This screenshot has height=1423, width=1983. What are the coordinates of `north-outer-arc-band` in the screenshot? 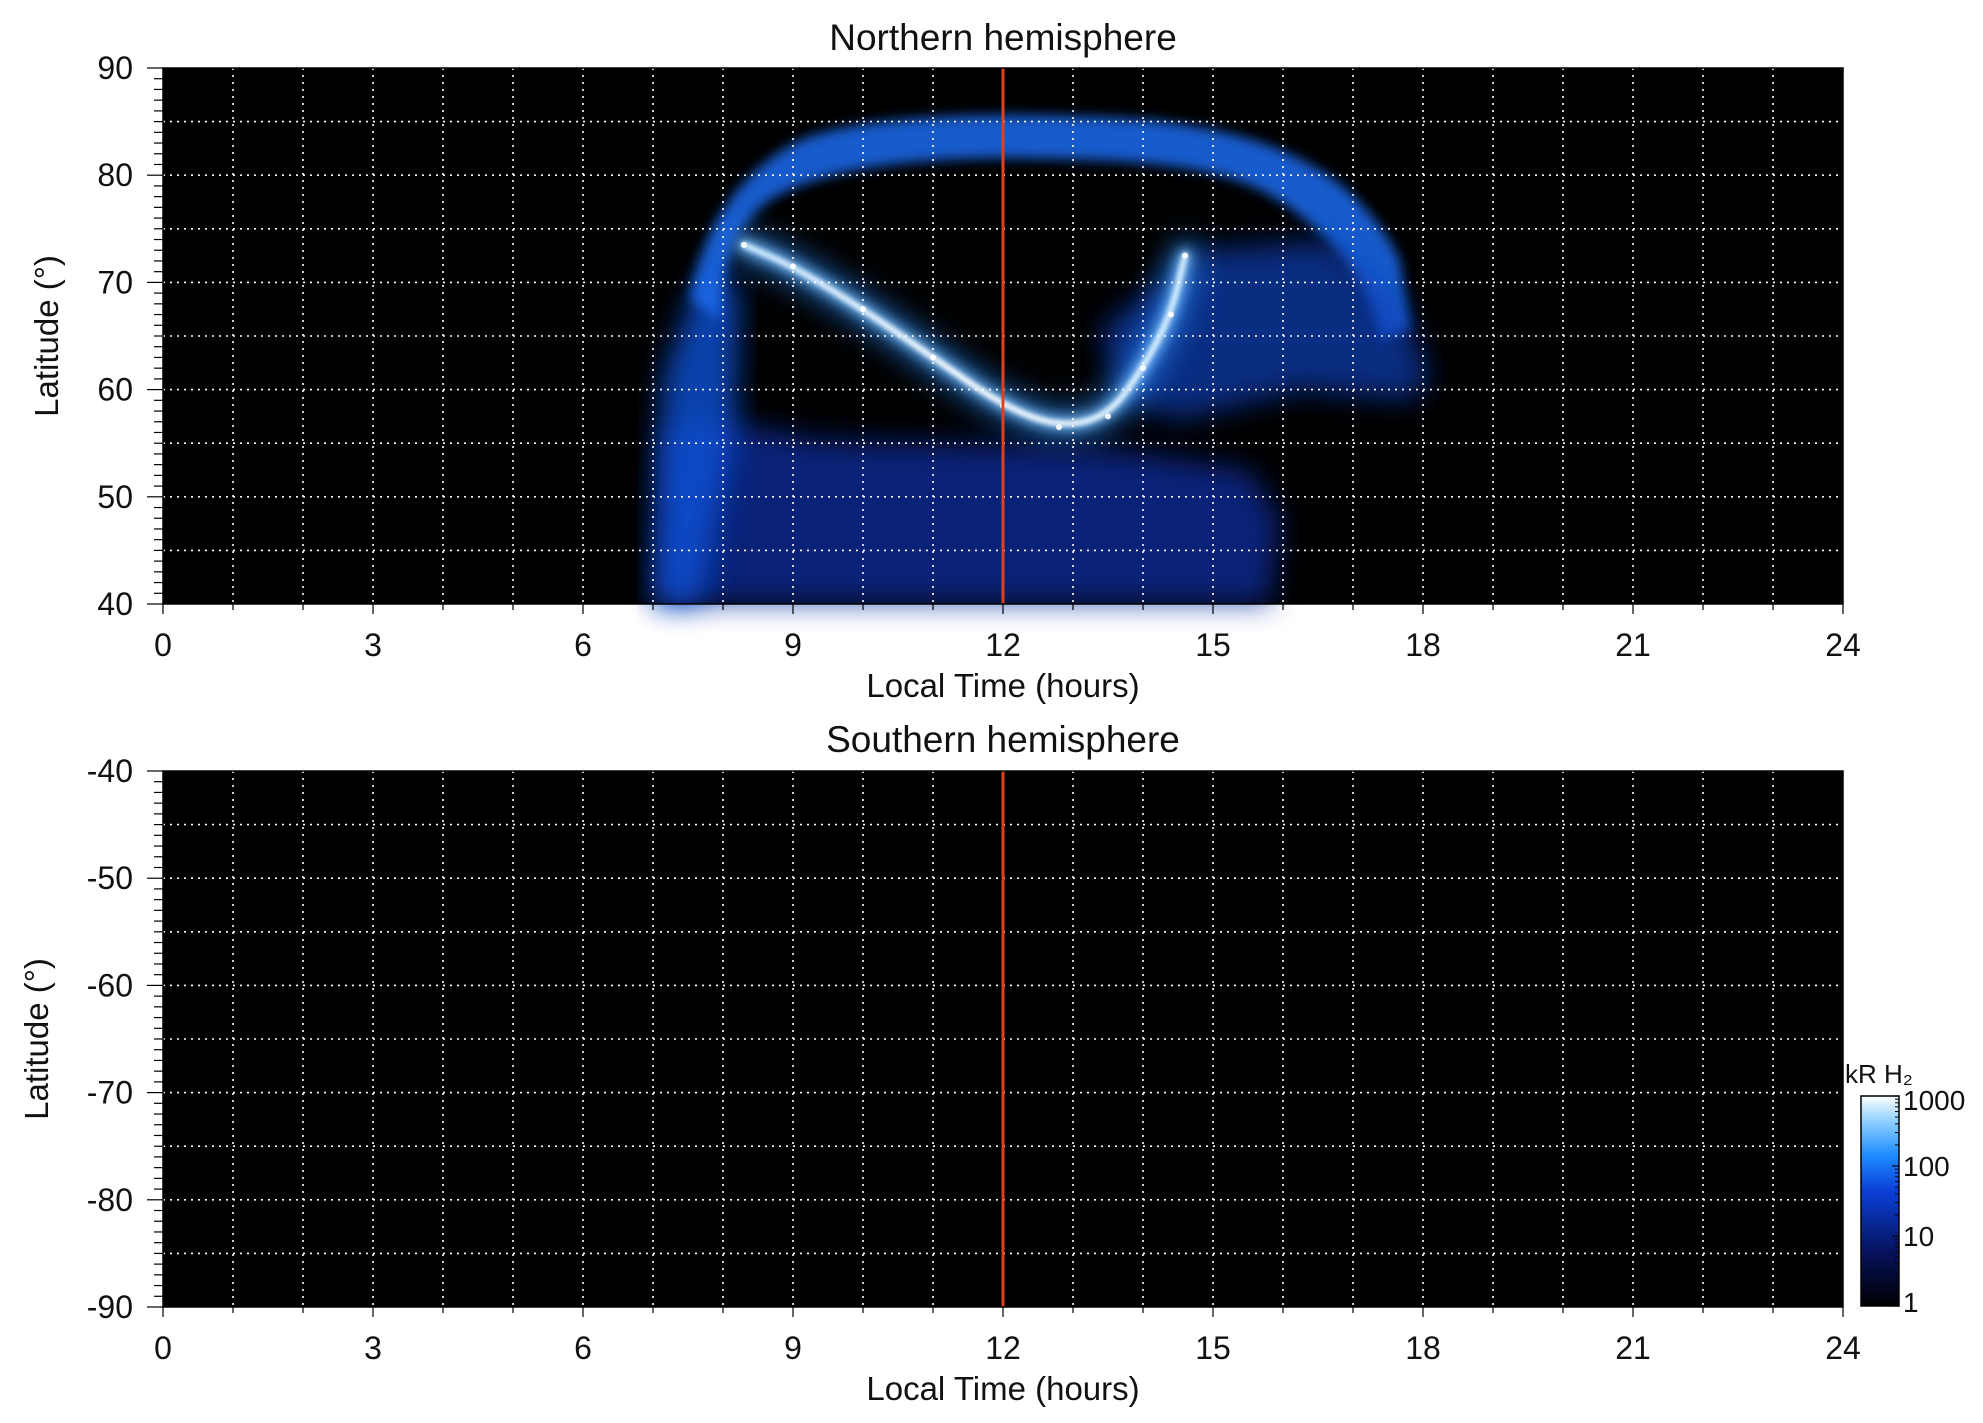 It's located at (1050, 228).